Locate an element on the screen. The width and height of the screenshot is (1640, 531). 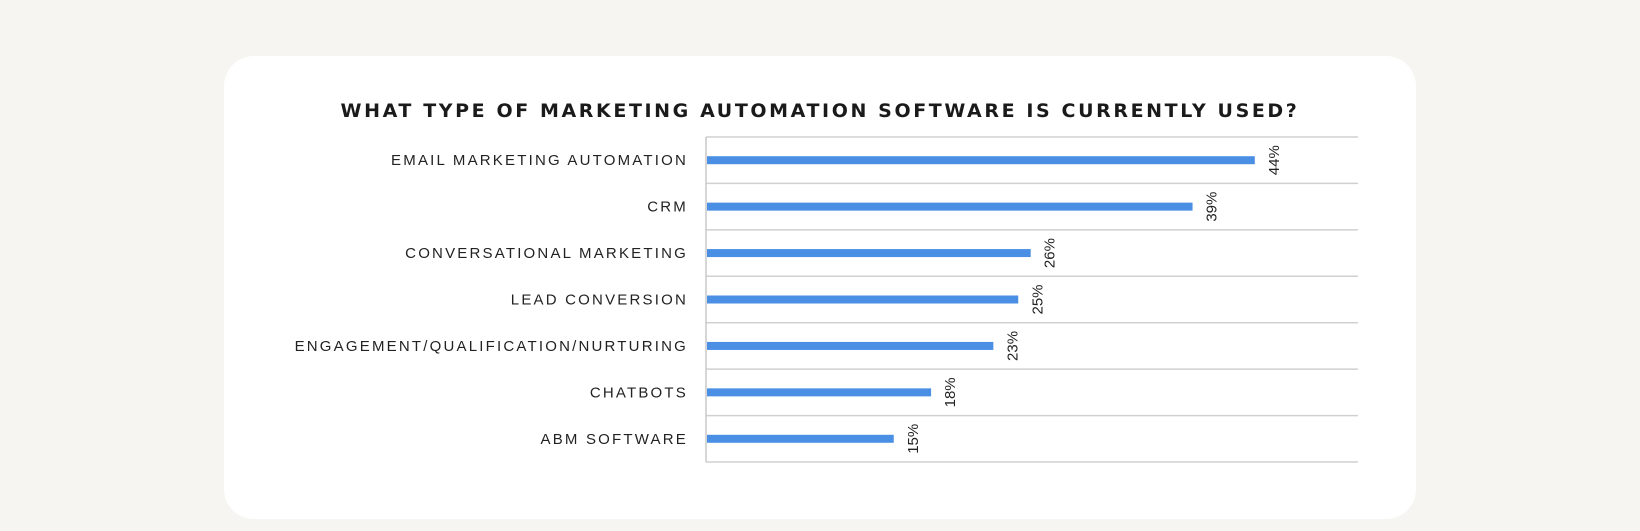
data-label: 44% is located at coordinates (1274, 160).